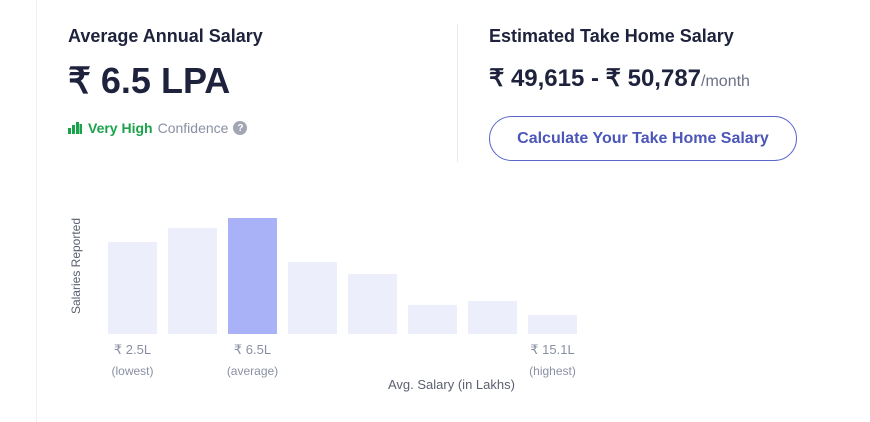 The height and width of the screenshot is (422, 870). What do you see at coordinates (451, 384) in the screenshot?
I see `chart-x-axis-label: Avg. Salary (in Lakhs)` at bounding box center [451, 384].